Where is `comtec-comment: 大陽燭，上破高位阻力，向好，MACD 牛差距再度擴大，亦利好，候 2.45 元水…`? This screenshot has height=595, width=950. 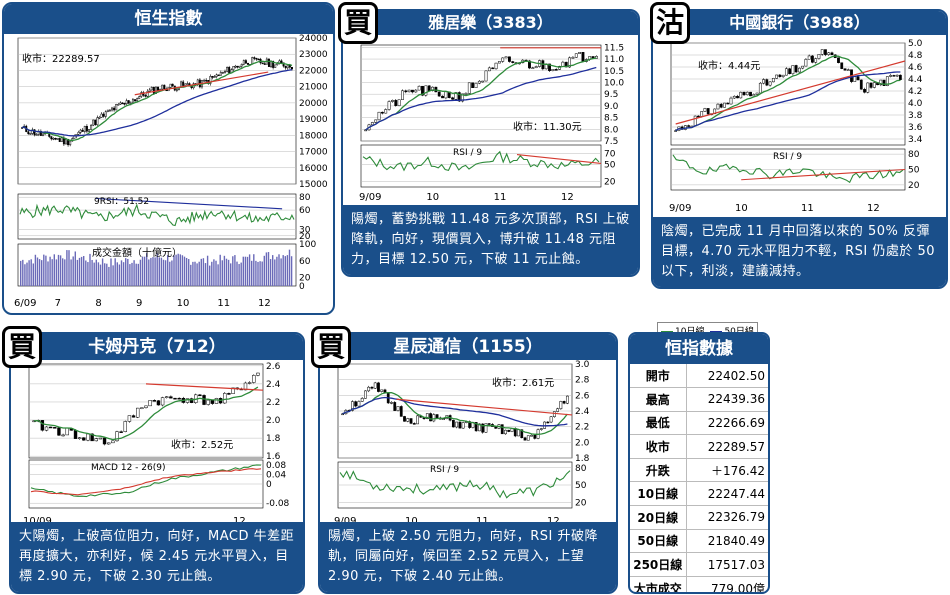 comtec-comment: 大陽燭，上破高位阻力，向好，MACD 牛差距再度擴大，亦利好，候 2.45 元水… is located at coordinates (157, 557).